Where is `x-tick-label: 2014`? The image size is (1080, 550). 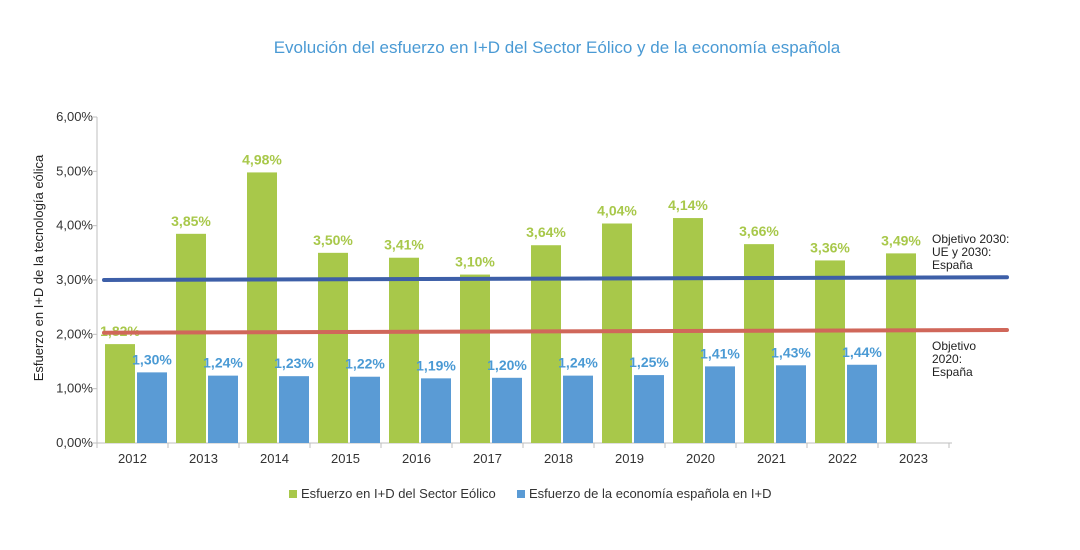 x-tick-label: 2014 is located at coordinates (274, 458).